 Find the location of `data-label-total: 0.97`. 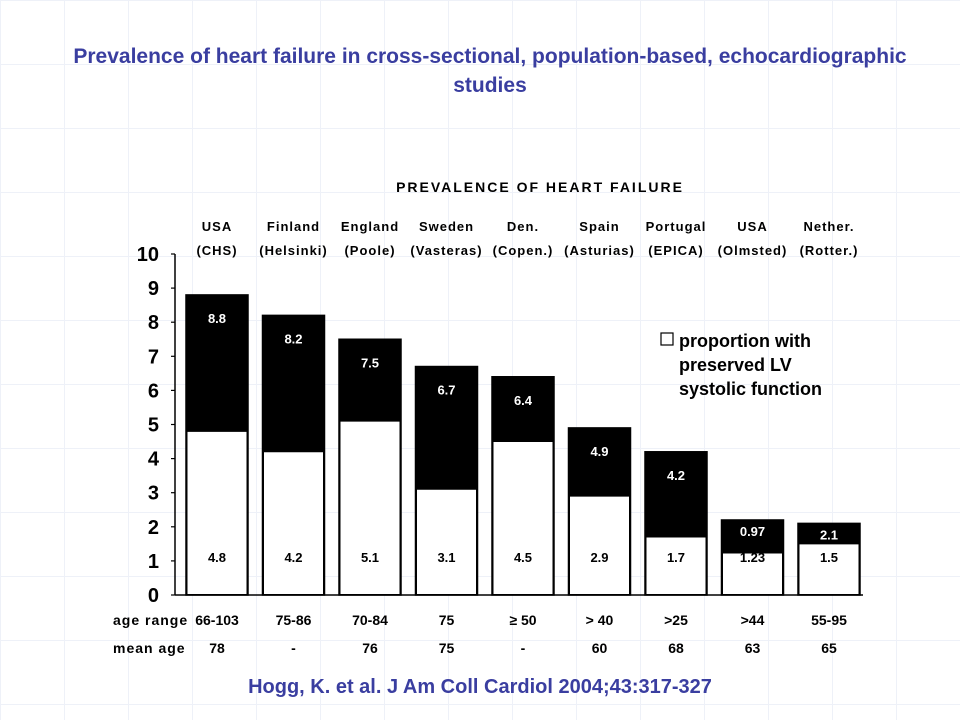

data-label-total: 0.97 is located at coordinates (752, 531).